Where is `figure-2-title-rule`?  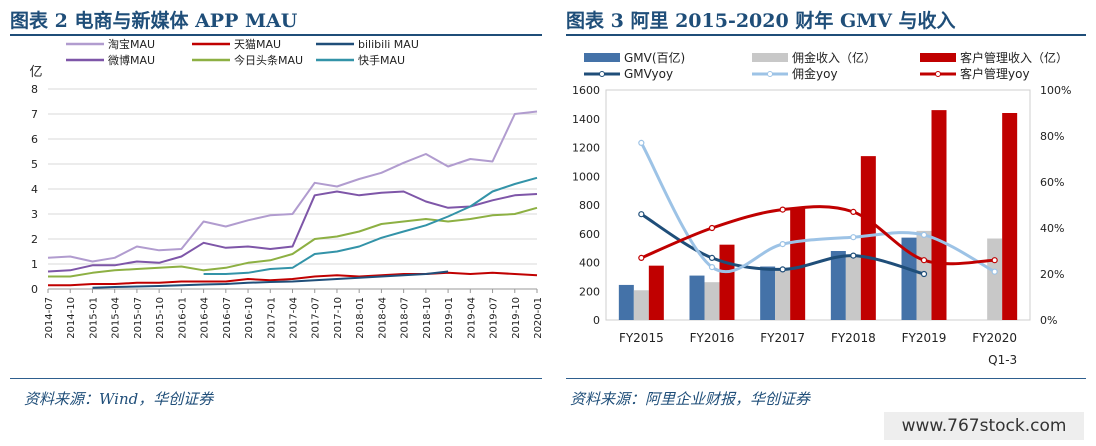
figure-2-title-rule is located at coordinates (276, 35).